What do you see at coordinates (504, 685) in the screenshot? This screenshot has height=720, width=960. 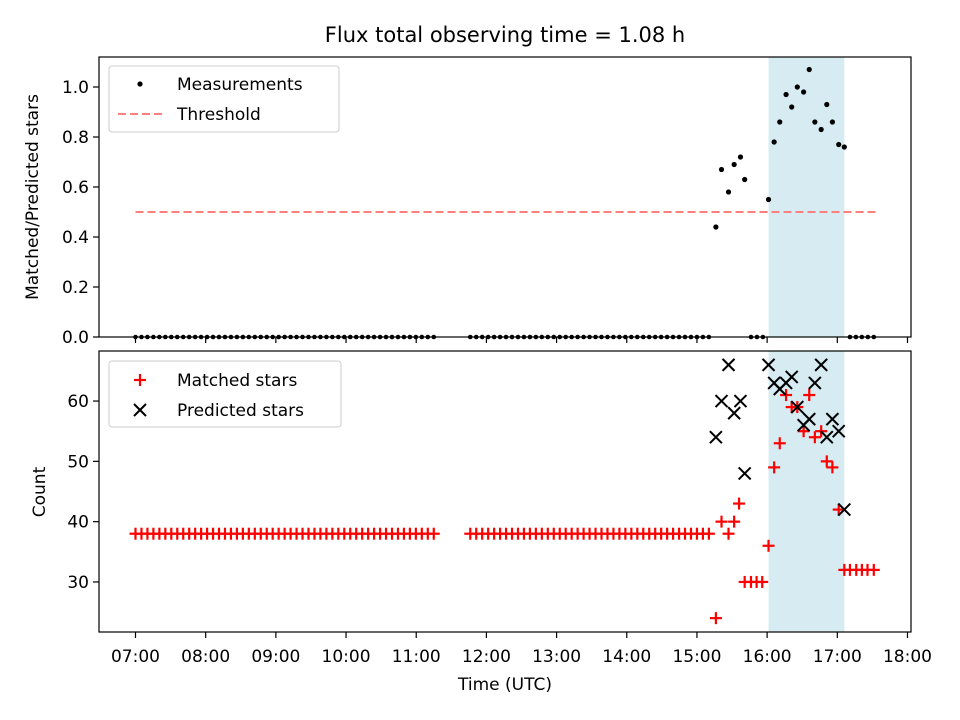 I see `x-axis-label: Time (UTC)` at bounding box center [504, 685].